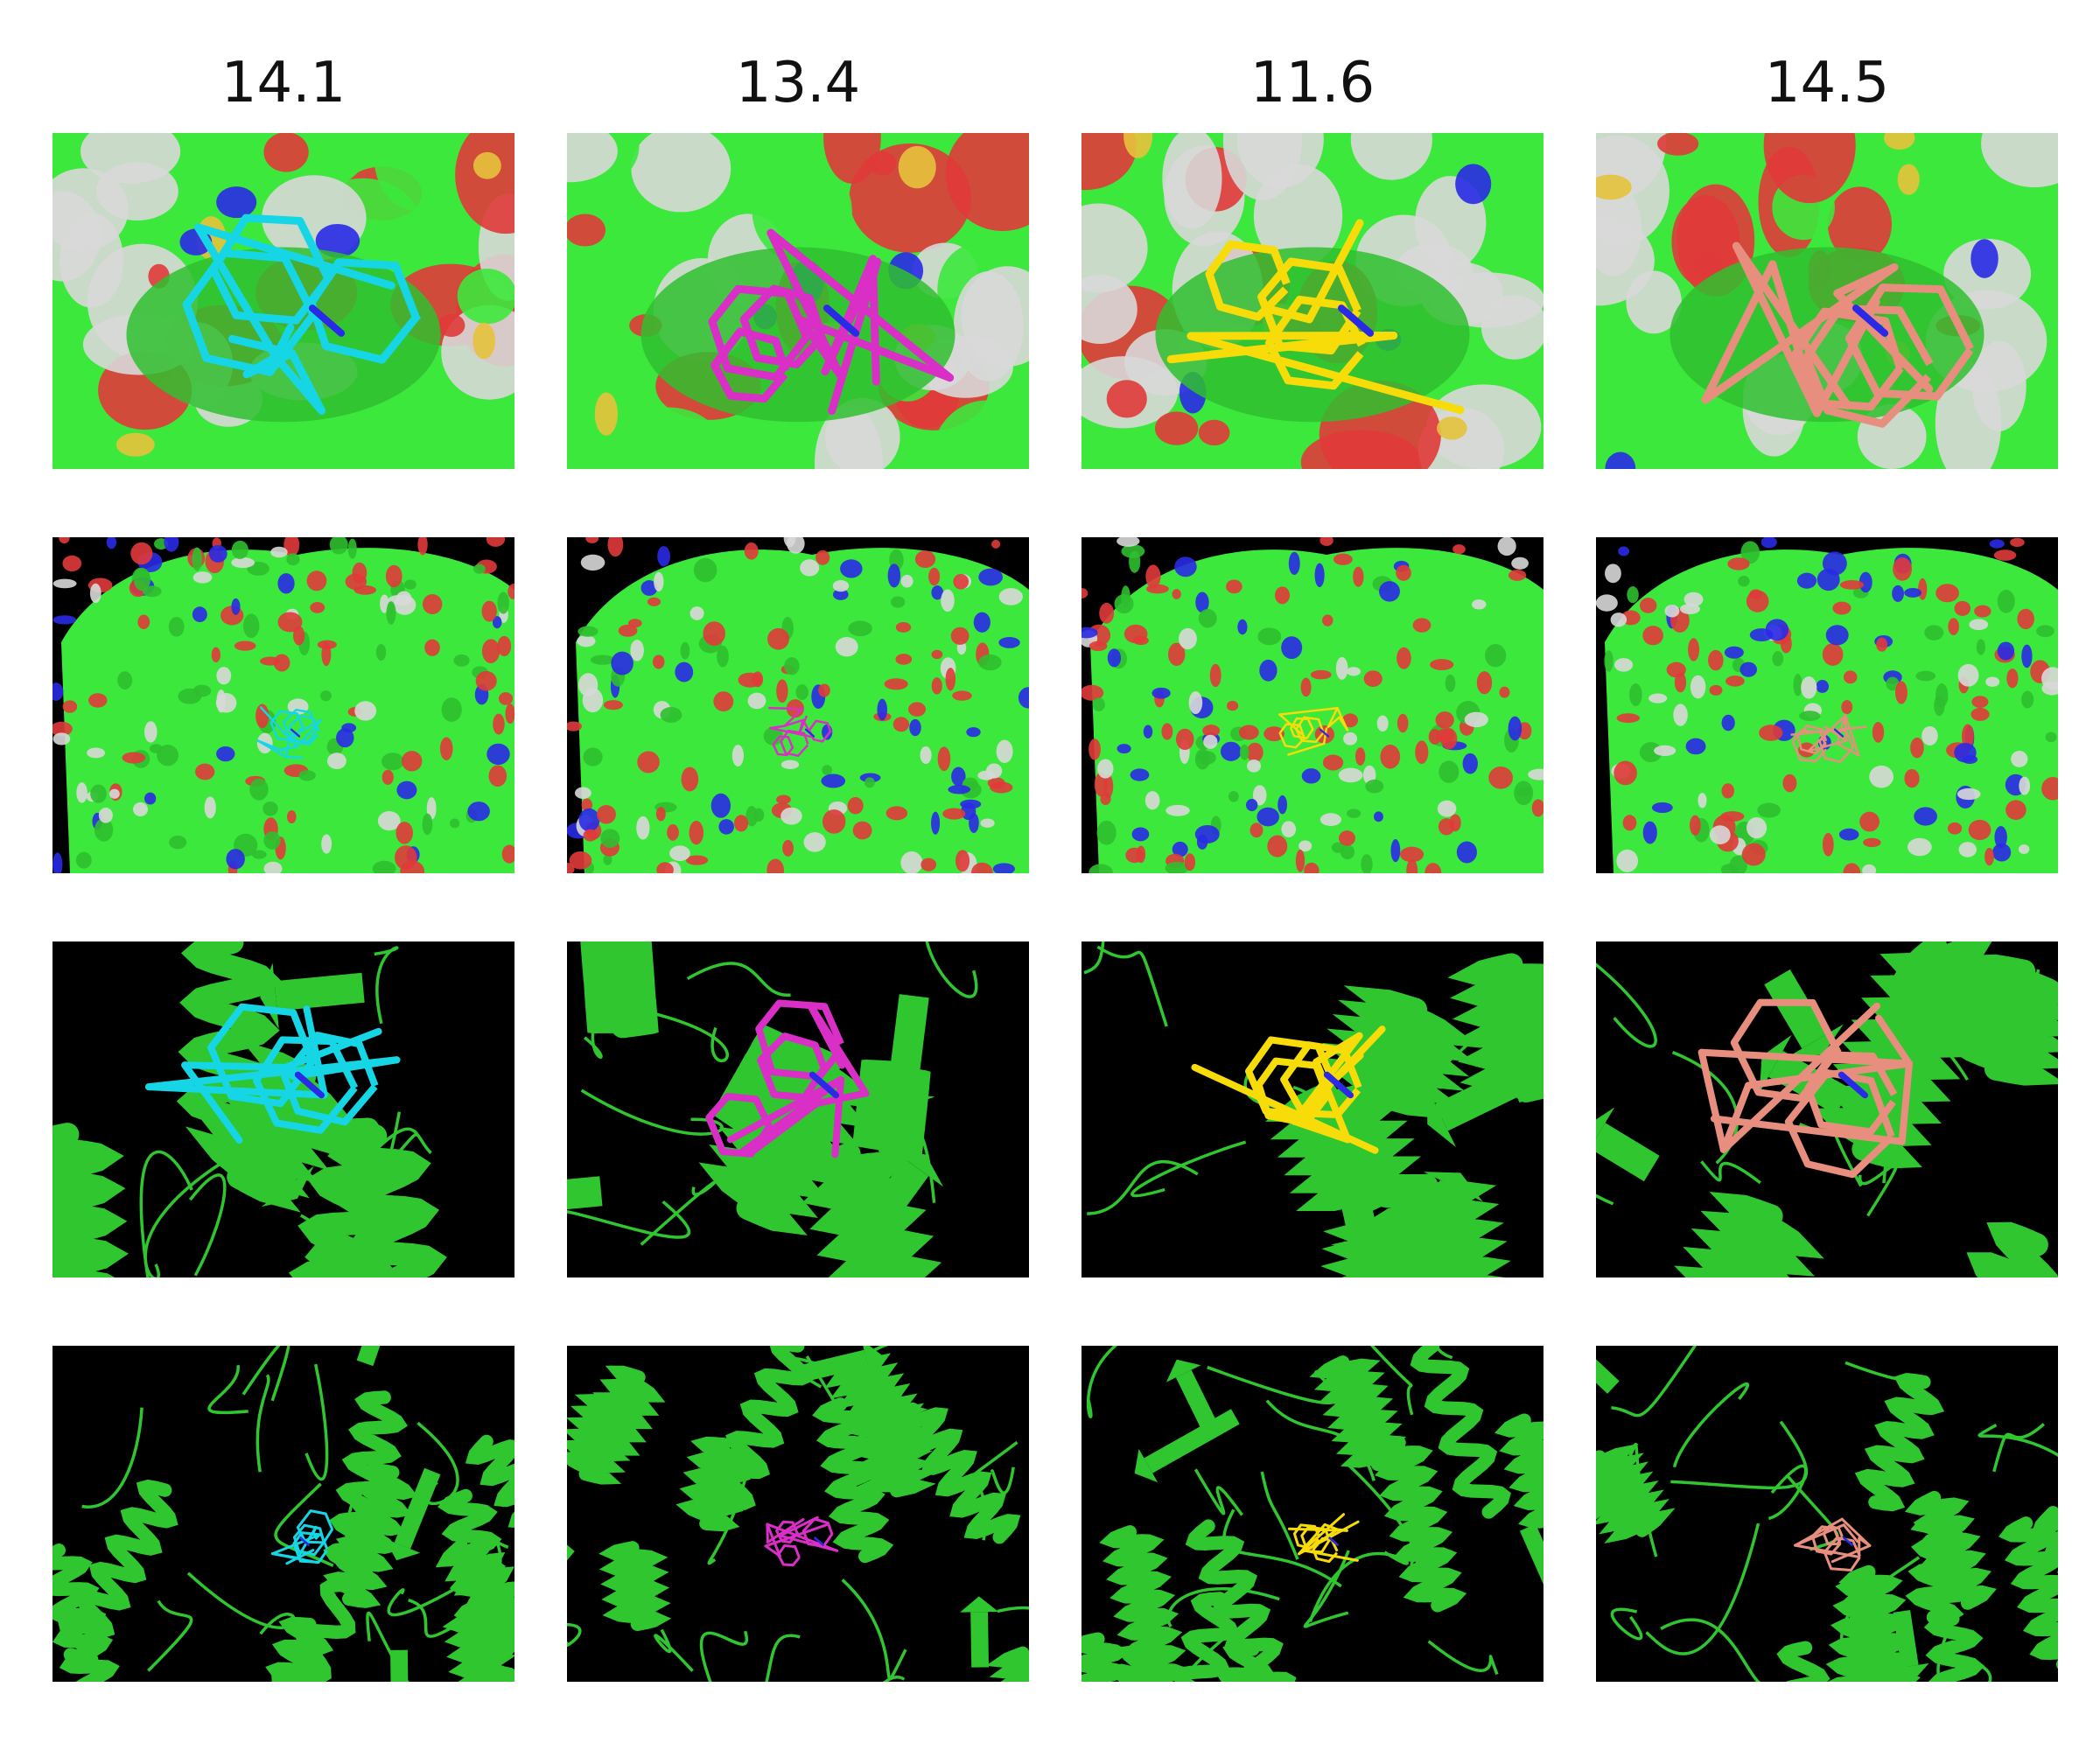 This screenshot has width=2100, height=1750. I want to click on column-score-4: 14.5, so click(1827, 83).